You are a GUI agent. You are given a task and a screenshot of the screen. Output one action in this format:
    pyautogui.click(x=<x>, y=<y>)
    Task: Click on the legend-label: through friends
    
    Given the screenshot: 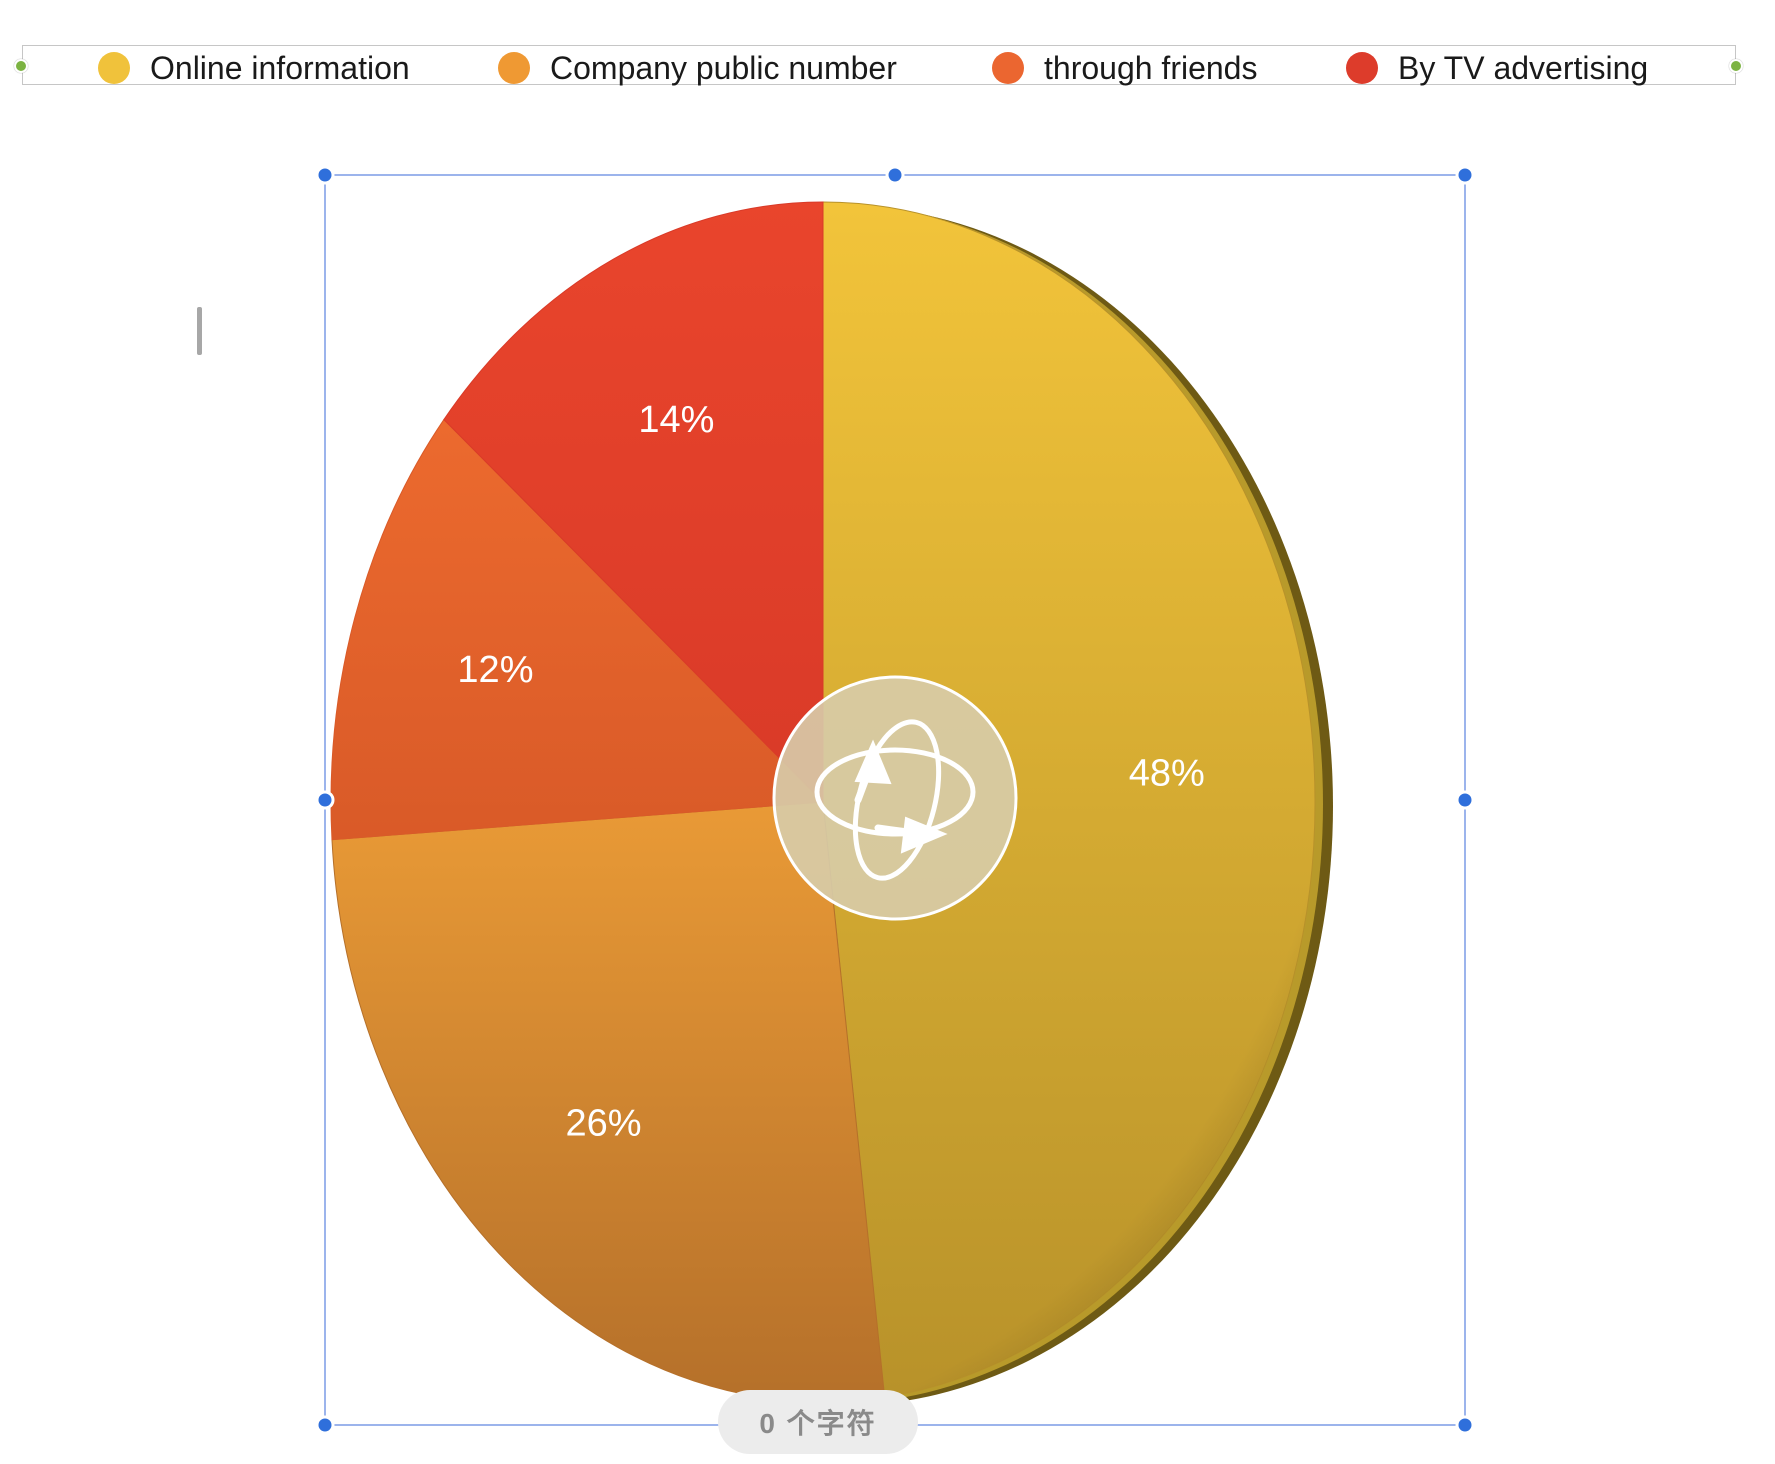 What is the action you would take?
    pyautogui.click(x=1151, y=67)
    